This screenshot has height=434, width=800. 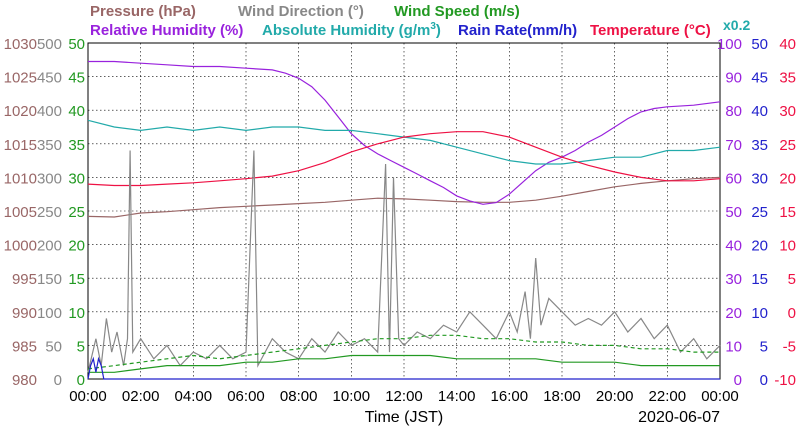 I want to click on x-tick-label: 06:00, so click(x=246, y=396).